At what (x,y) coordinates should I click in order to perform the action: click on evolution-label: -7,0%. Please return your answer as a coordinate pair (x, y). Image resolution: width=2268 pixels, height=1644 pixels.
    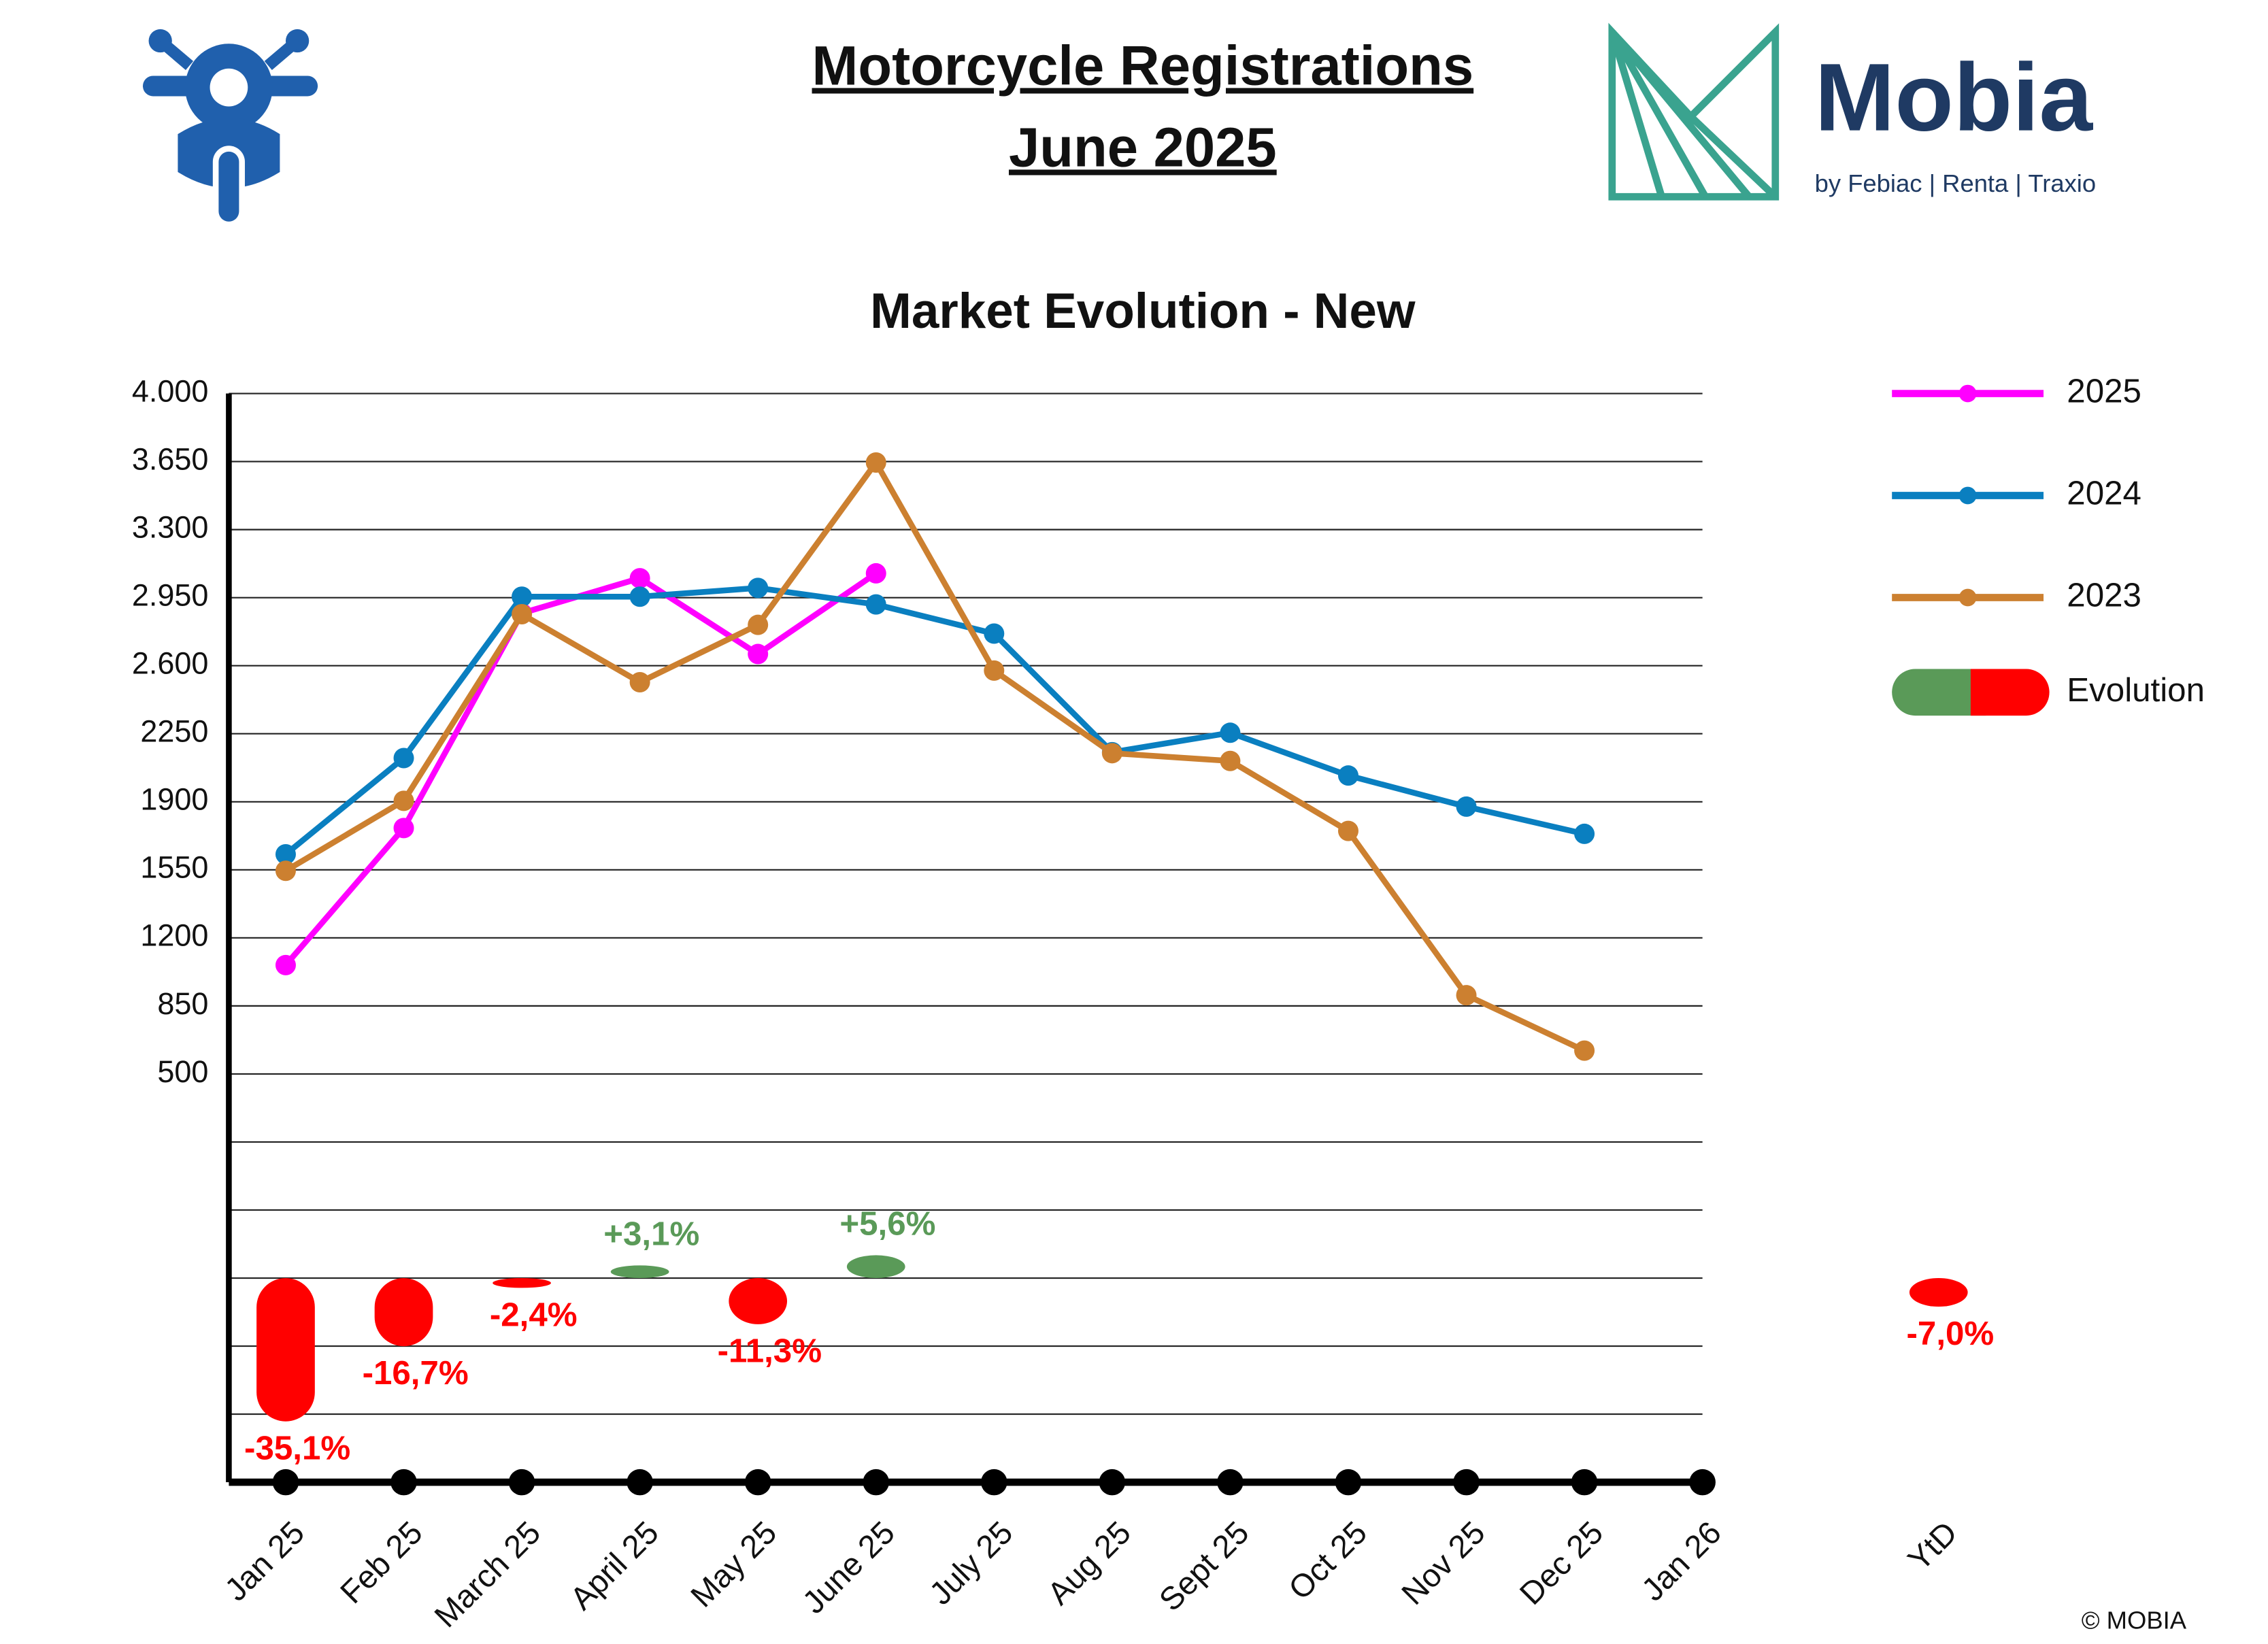
    Looking at the image, I should click on (1951, 1333).